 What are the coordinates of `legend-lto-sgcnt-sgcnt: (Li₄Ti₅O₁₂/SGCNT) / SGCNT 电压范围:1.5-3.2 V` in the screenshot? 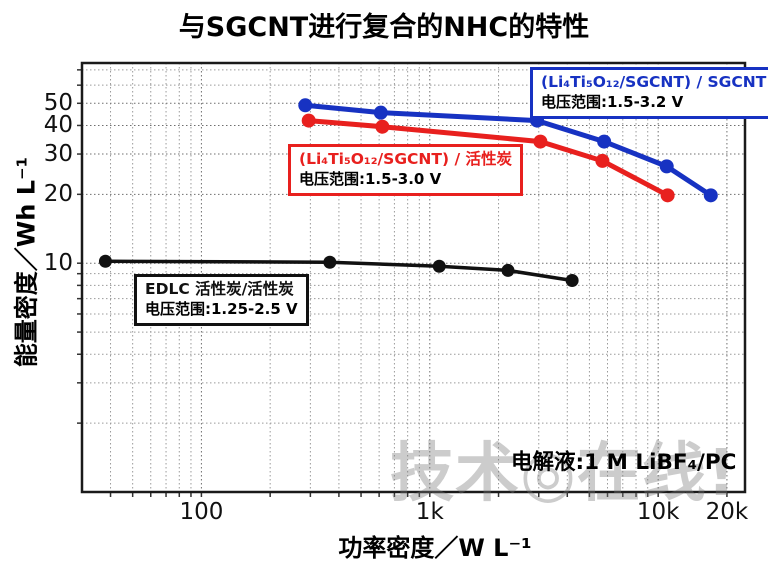 It's located at (649, 93).